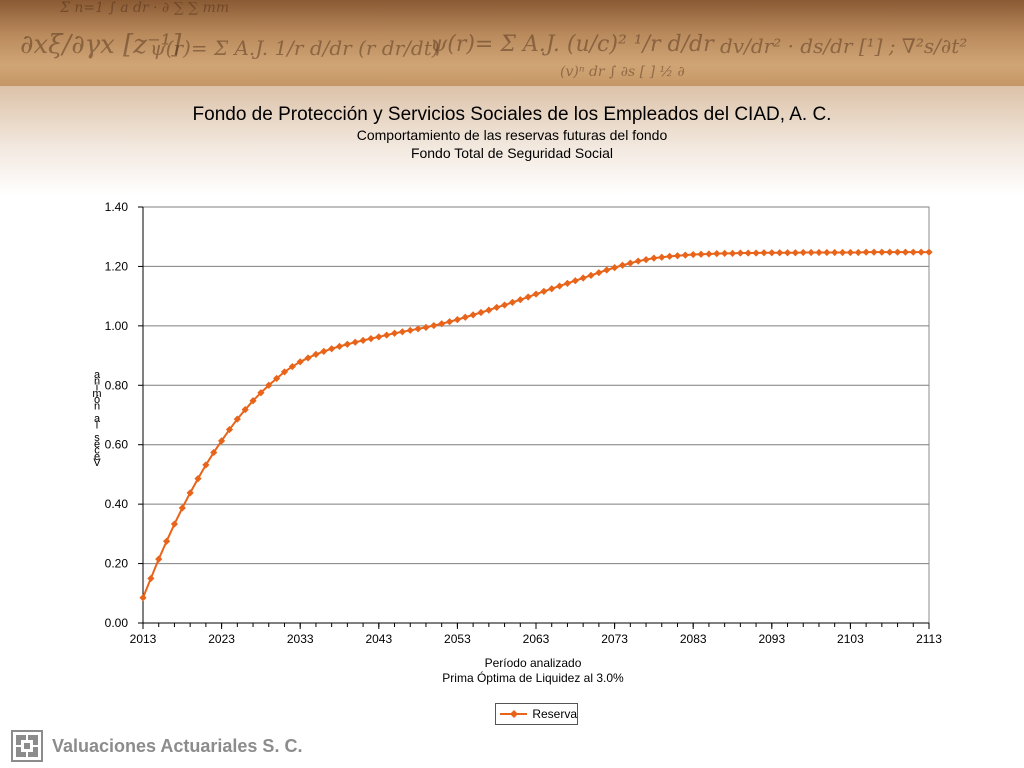 This screenshot has width=1024, height=768. I want to click on y-axis-title-char: m, so click(96, 394).